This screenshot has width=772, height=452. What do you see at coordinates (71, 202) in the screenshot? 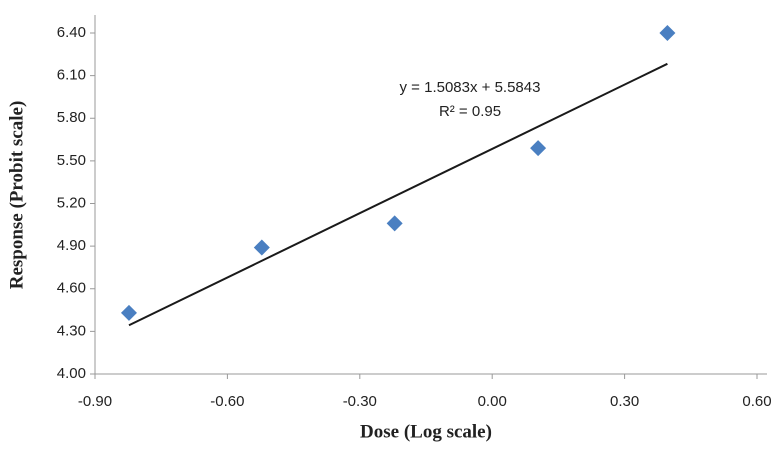
I see `y-tick-label: 5.20` at bounding box center [71, 202].